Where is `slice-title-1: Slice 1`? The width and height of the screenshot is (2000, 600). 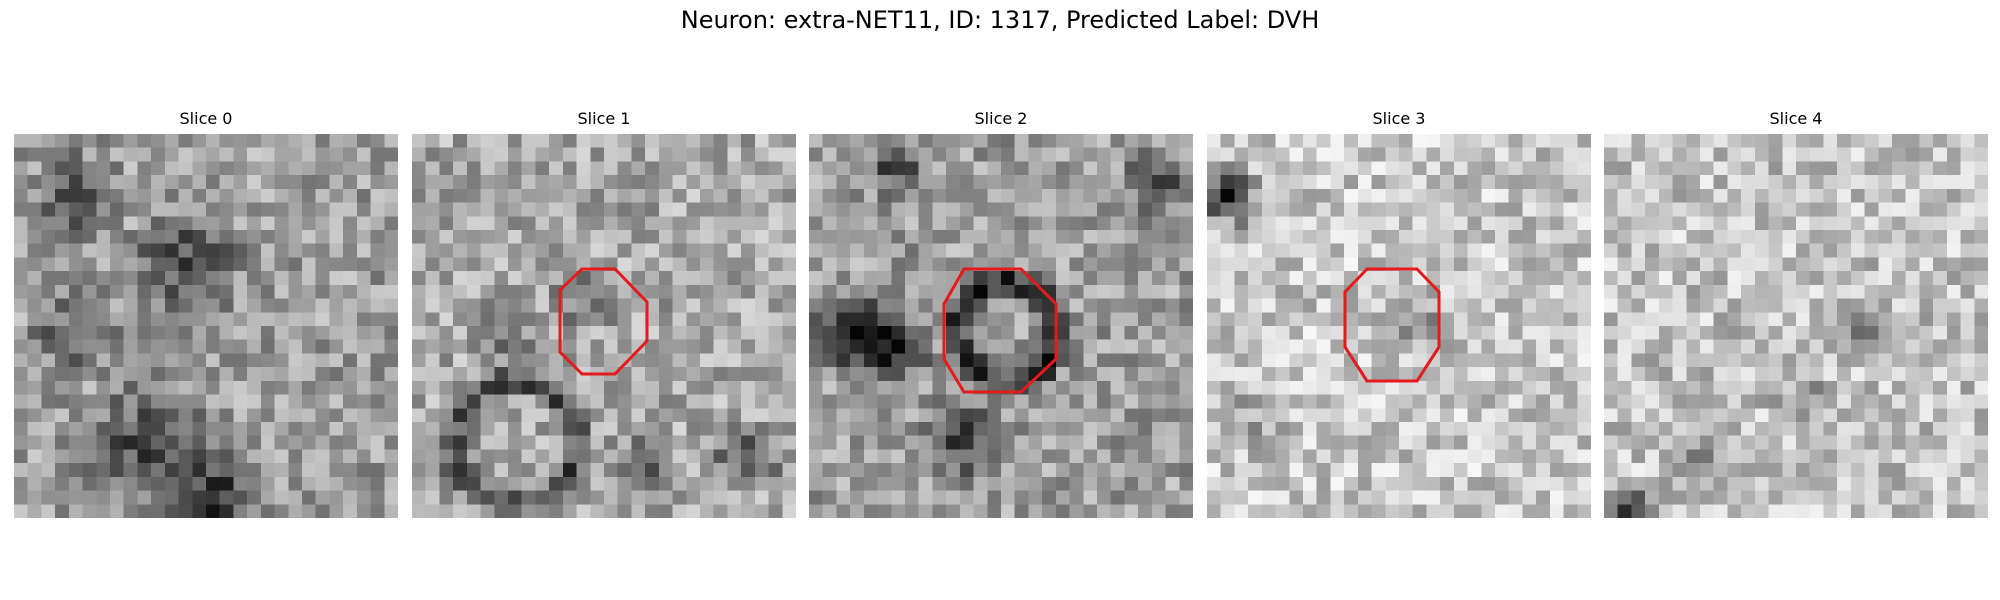 slice-title-1: Slice 1 is located at coordinates (604, 118).